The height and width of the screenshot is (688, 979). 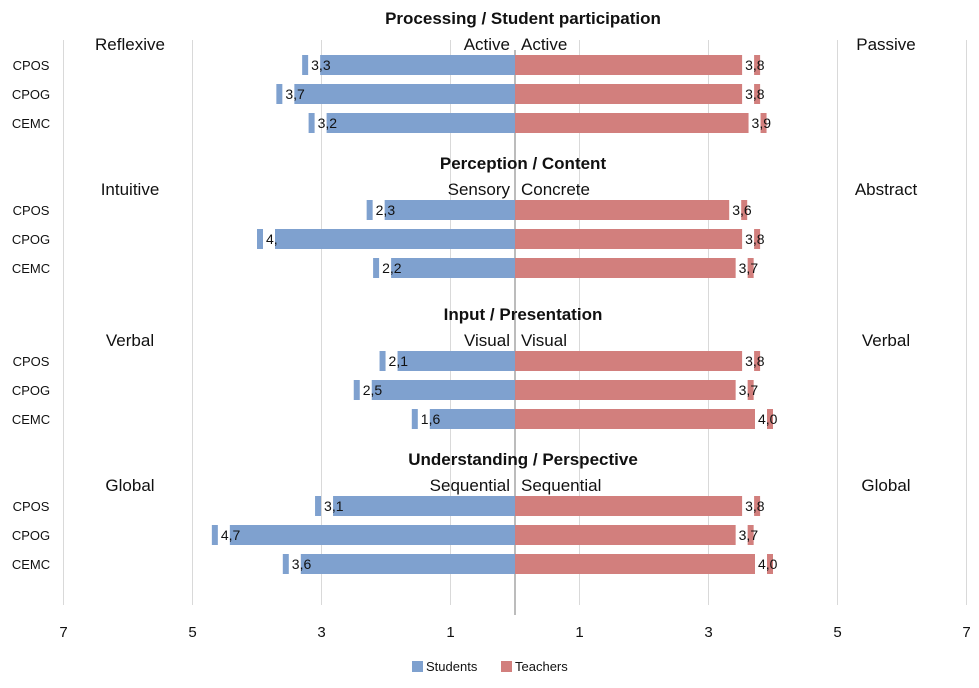 What do you see at coordinates (129, 485) in the screenshot?
I see `left-pole-label: Global` at bounding box center [129, 485].